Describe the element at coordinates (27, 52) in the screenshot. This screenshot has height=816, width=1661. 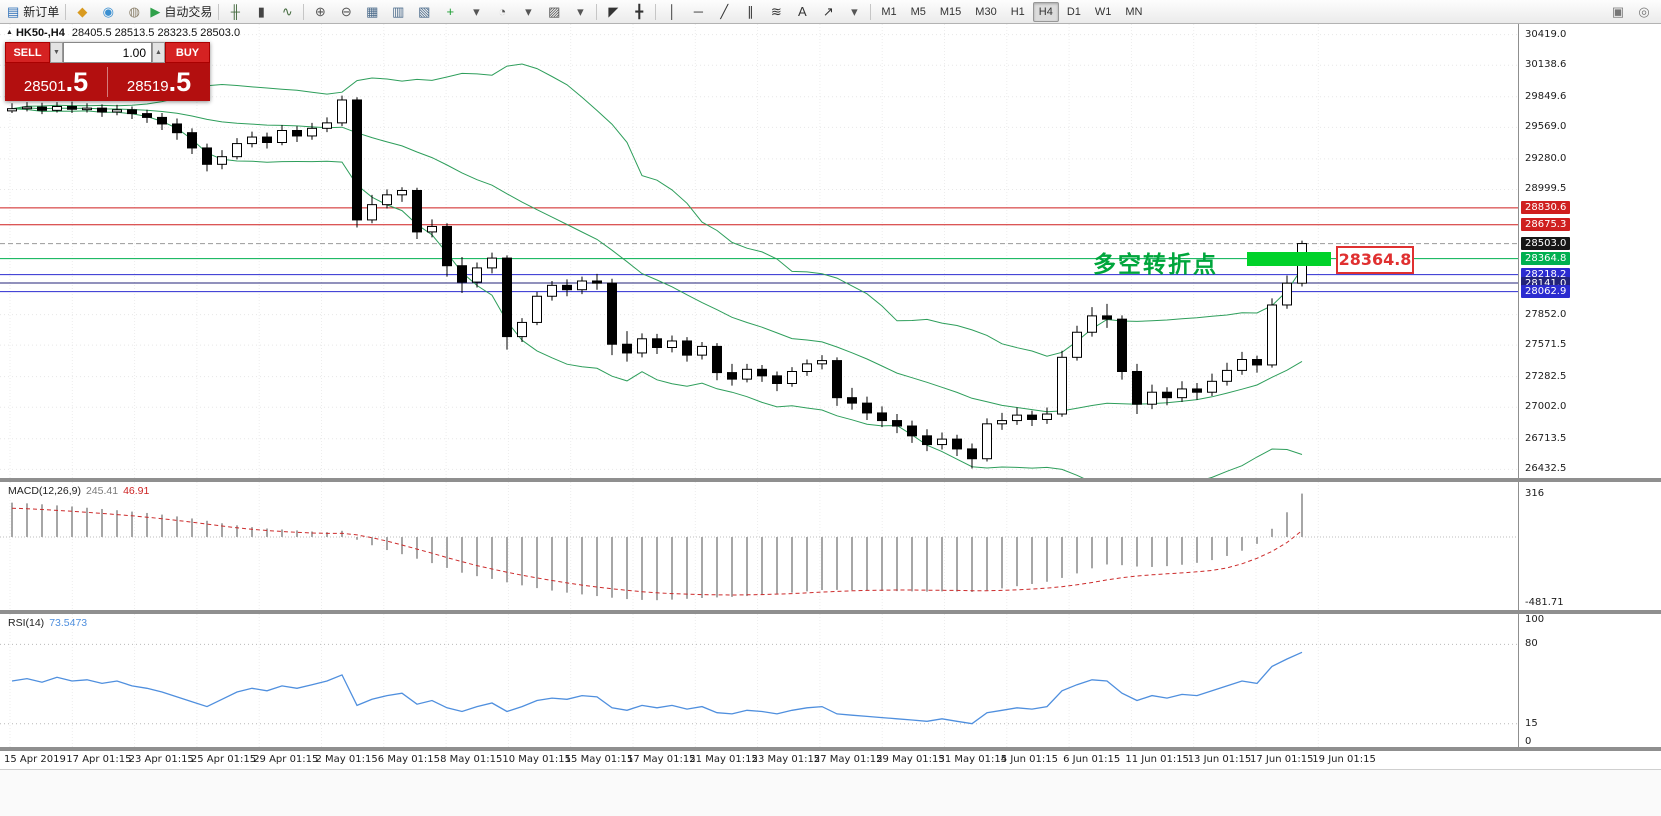
I see `sell-button: SELL` at that location.